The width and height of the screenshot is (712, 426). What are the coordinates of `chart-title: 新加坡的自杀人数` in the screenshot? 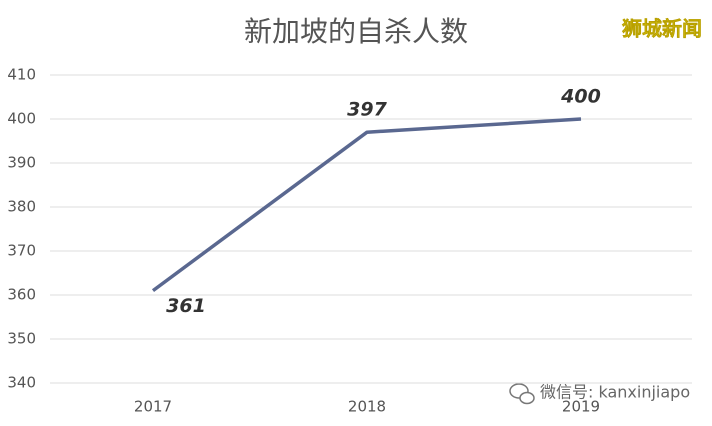 It's located at (356, 31).